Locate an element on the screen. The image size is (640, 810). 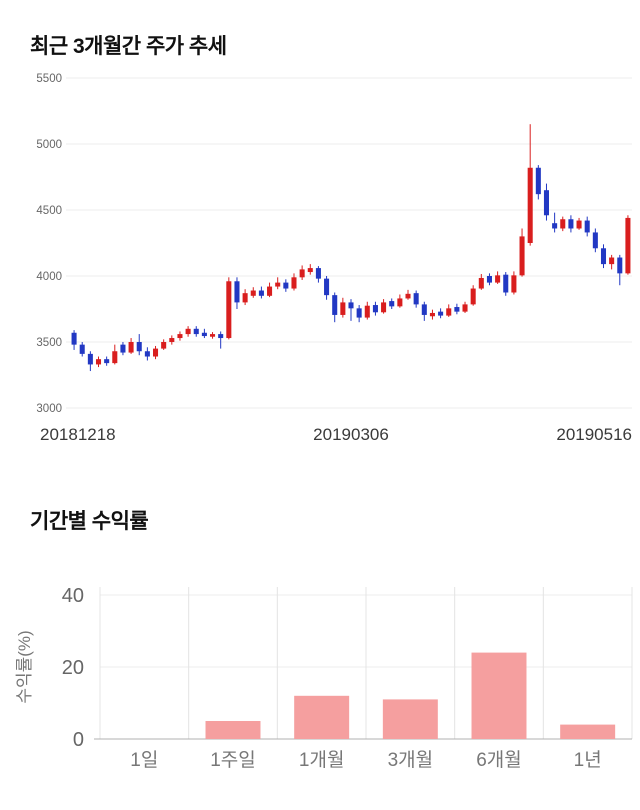
svg-text: 4500 is located at coordinates (49, 211).